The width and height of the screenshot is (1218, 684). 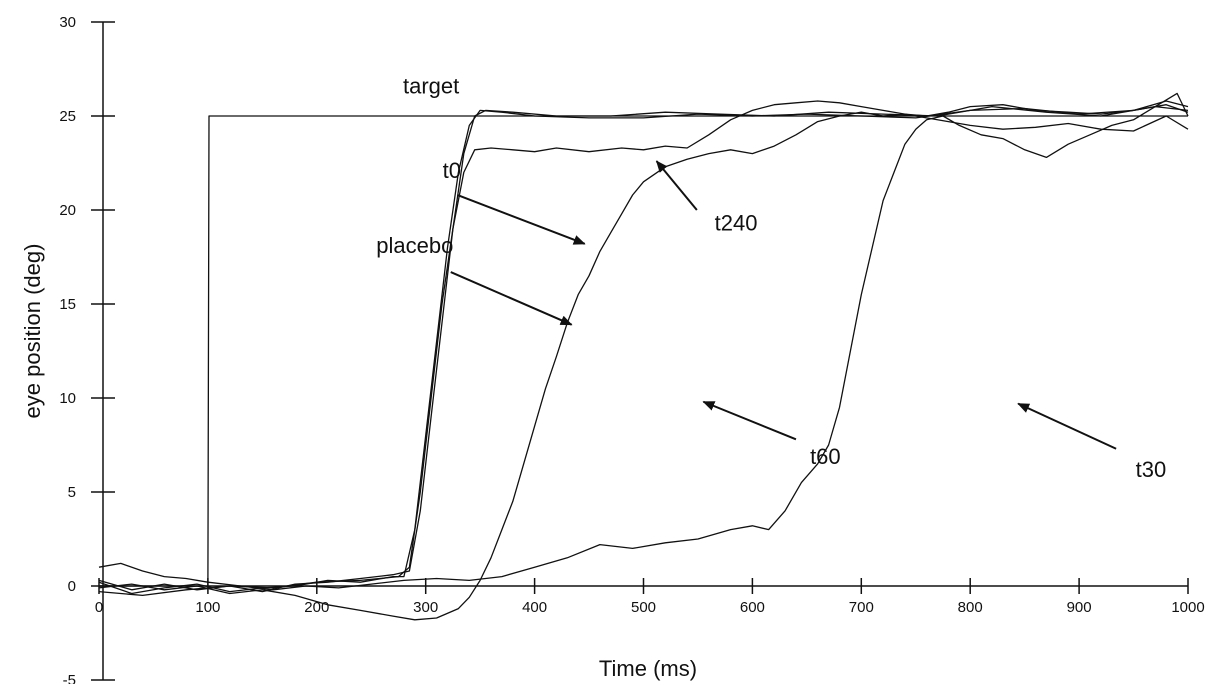 I want to click on y-tick-label: 15, so click(x=67, y=304).